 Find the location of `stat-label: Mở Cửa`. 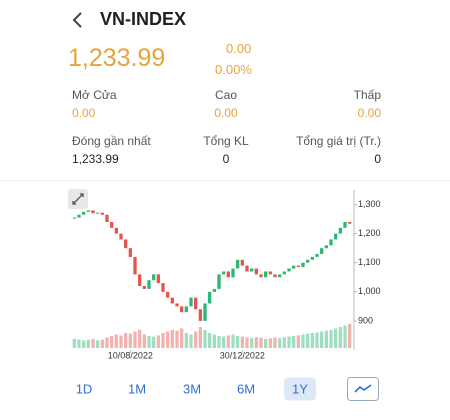

stat-label: Mở Cửa is located at coordinates (94, 95).